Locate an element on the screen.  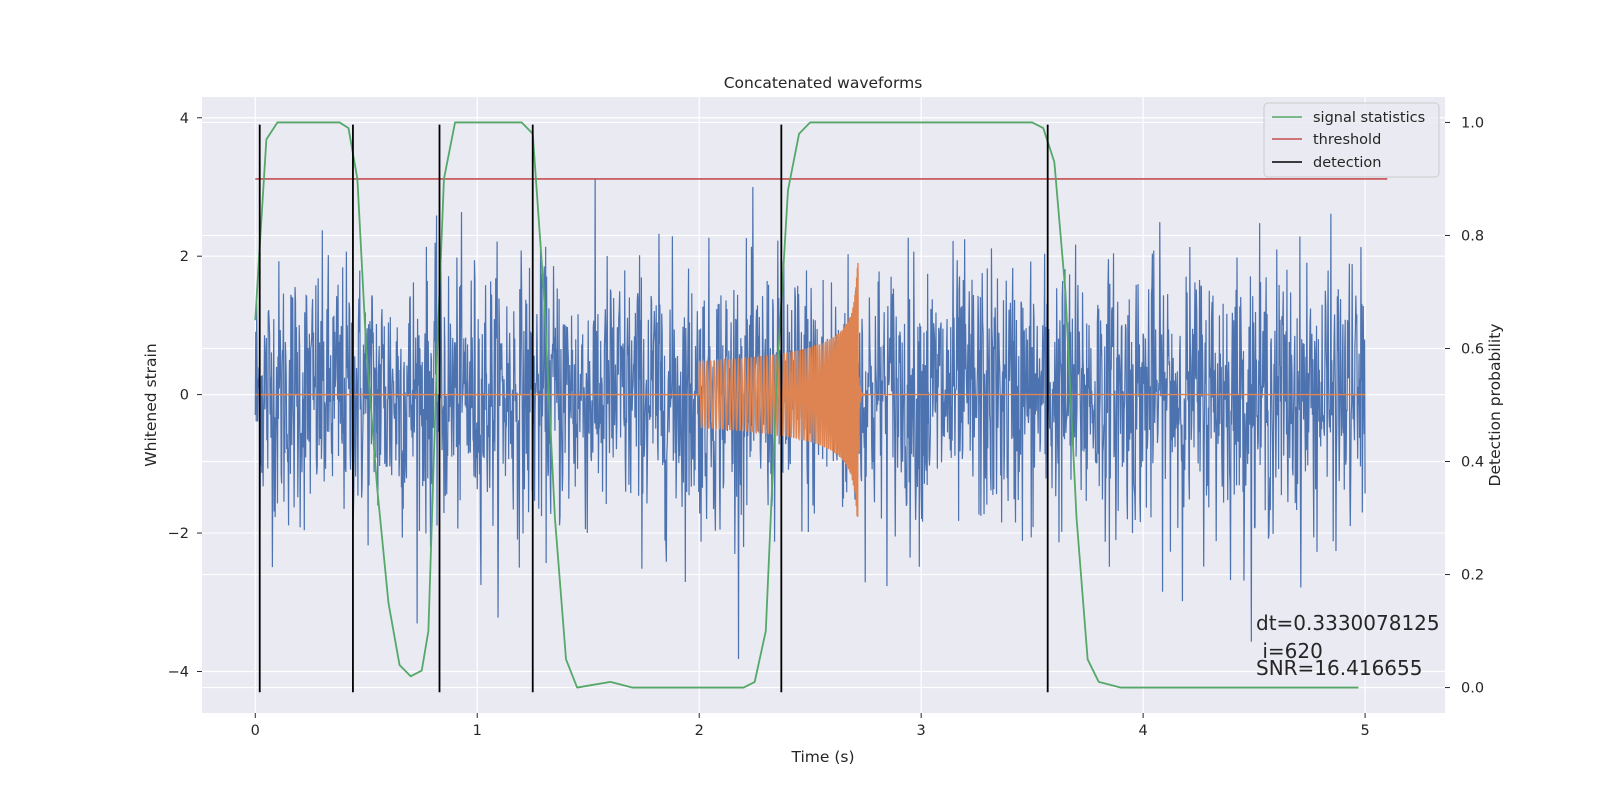
x-tick-label-4: 4 is located at coordinates (1143, 731).